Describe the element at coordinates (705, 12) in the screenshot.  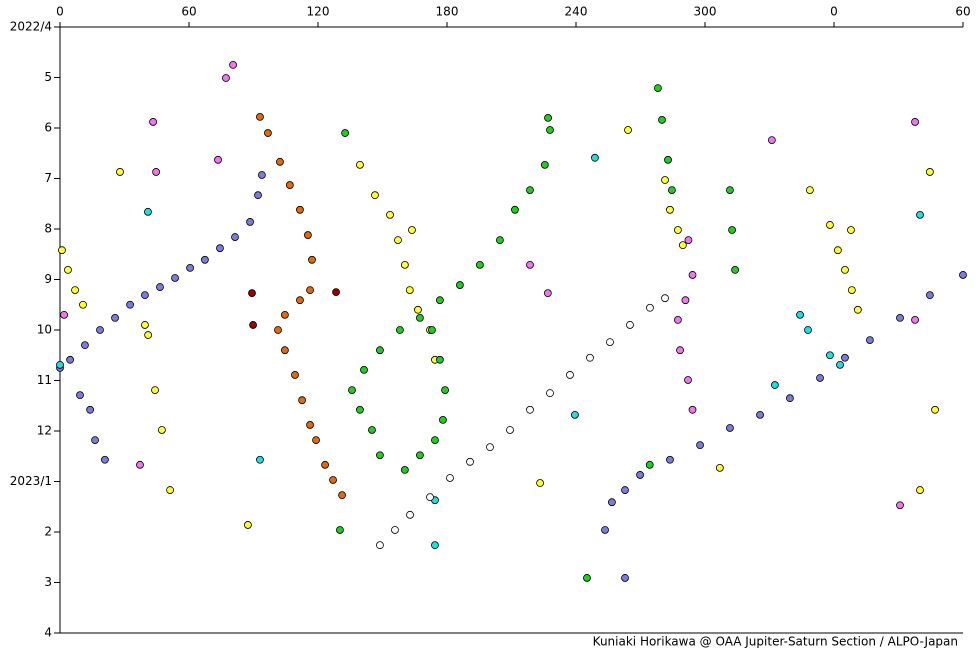
I see `x-tick-label: 300` at that location.